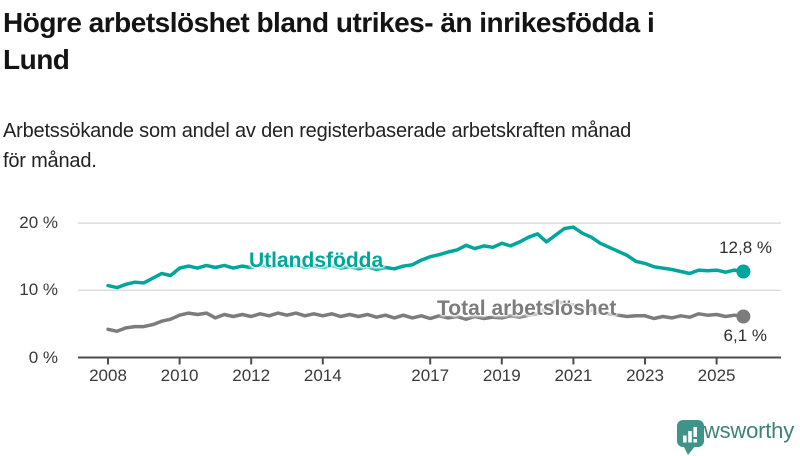  Describe the element at coordinates (691, 437) in the screenshot. I see `newsworthy-logo-icon` at that location.